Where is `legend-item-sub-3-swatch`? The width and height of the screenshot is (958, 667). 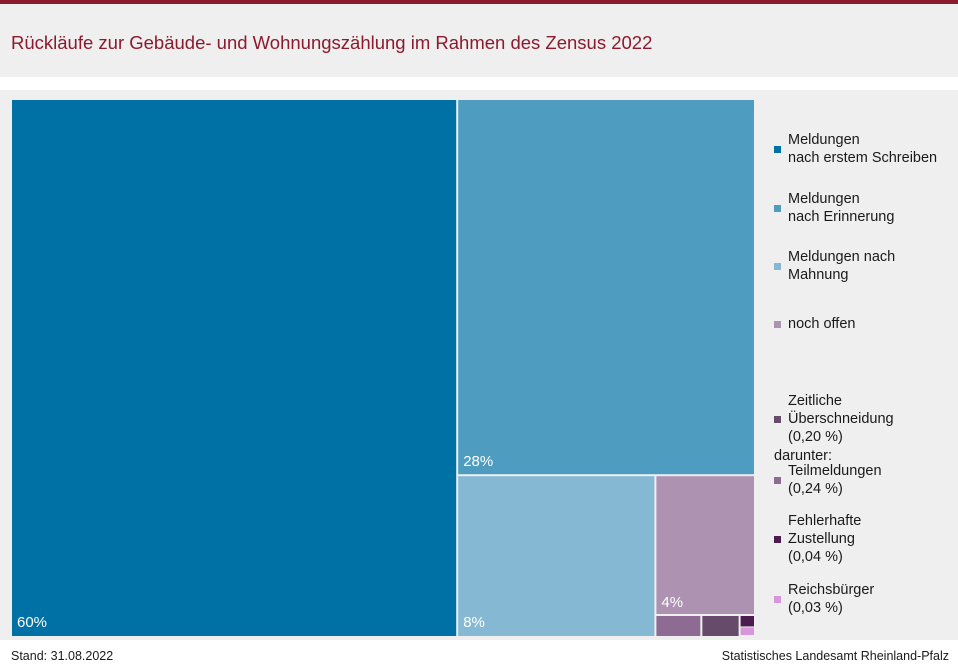 legend-item-sub-3-swatch is located at coordinates (777, 599).